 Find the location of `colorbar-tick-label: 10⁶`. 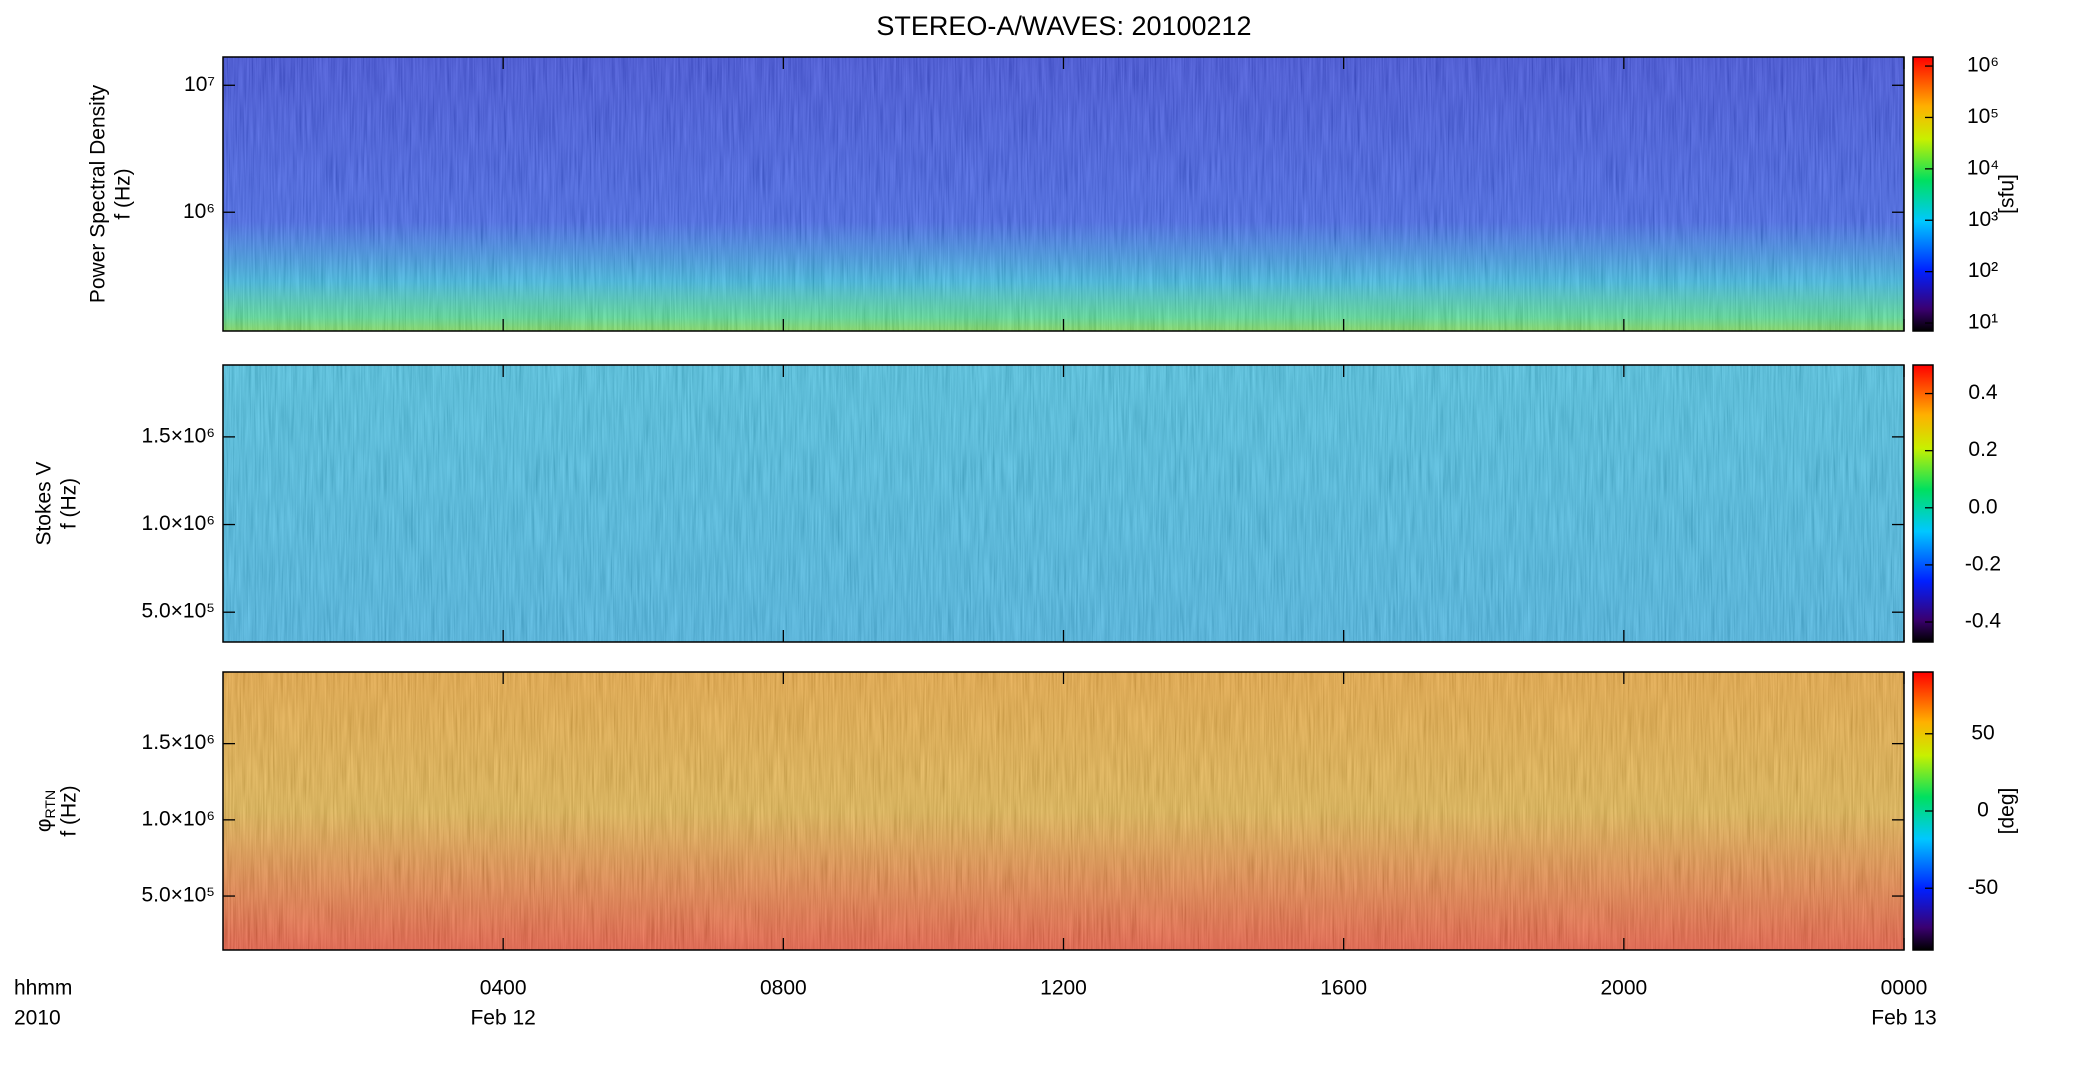

colorbar-tick-label: 10⁶ is located at coordinates (1983, 65).